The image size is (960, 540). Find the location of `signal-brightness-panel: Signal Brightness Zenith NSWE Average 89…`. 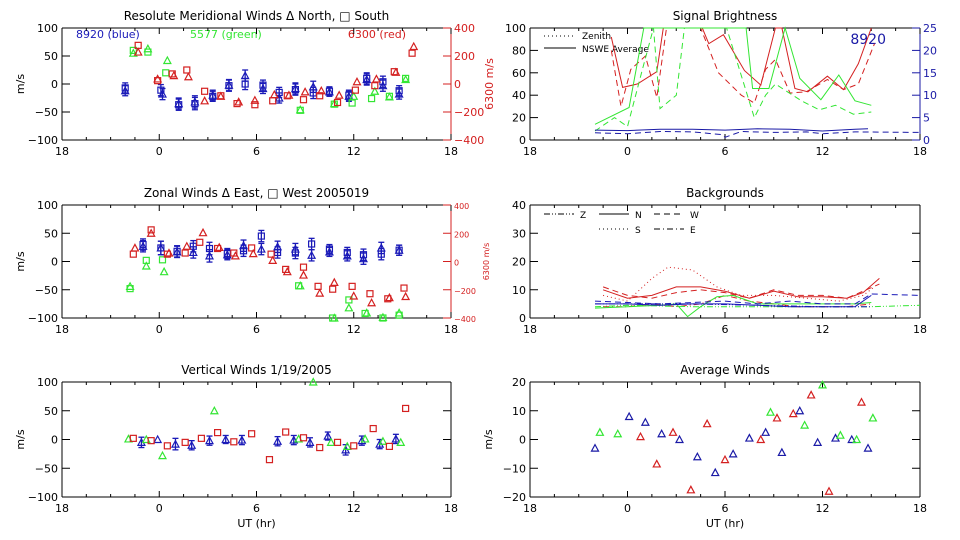

signal-brightness-panel: Signal Brightness Zenith NSWE Average 89… is located at coordinates (721, 83).